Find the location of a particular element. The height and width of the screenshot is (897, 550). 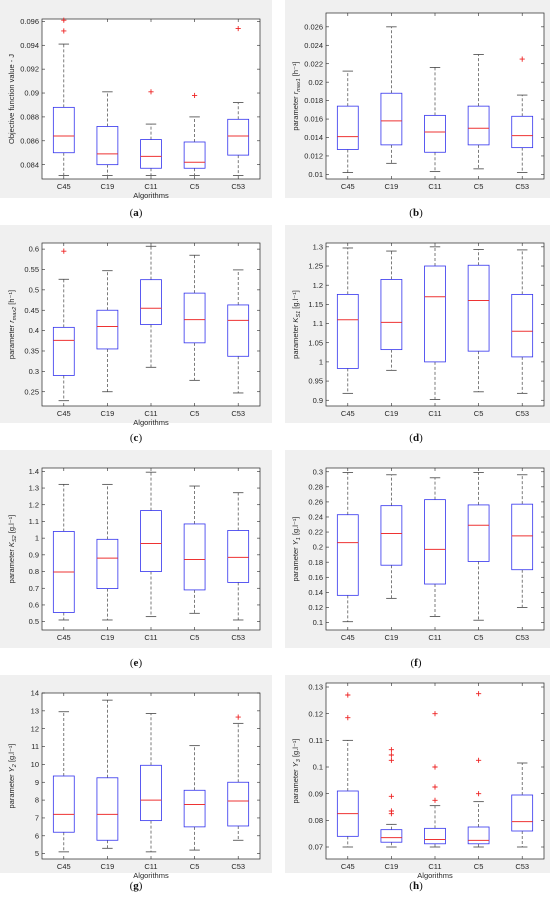

panel-caption: (h) is located at coordinates (416, 886).